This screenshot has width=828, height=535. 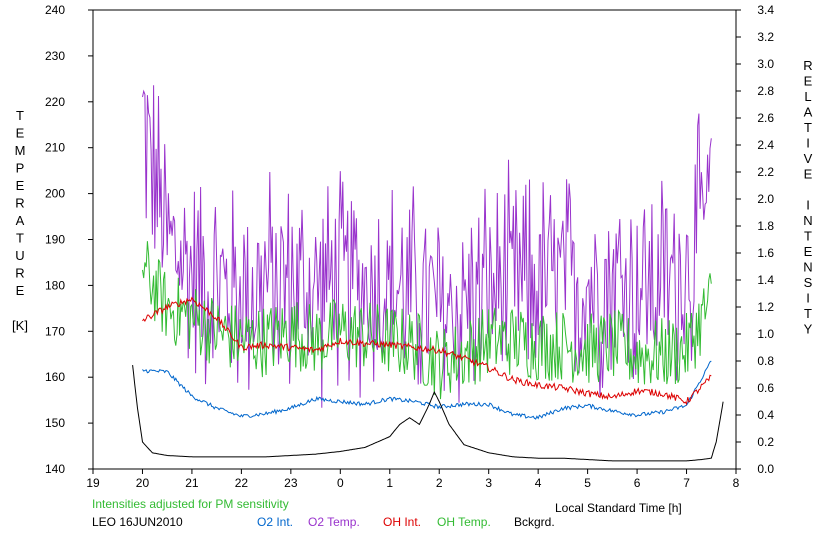 What do you see at coordinates (334, 522) in the screenshot?
I see `legend-item: O2 Temp.` at bounding box center [334, 522].